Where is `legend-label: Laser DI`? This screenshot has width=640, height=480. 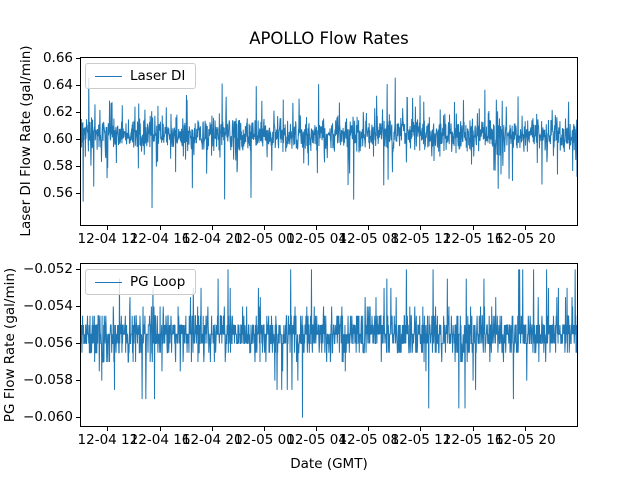
legend-label: Laser DI is located at coordinates (158, 76).